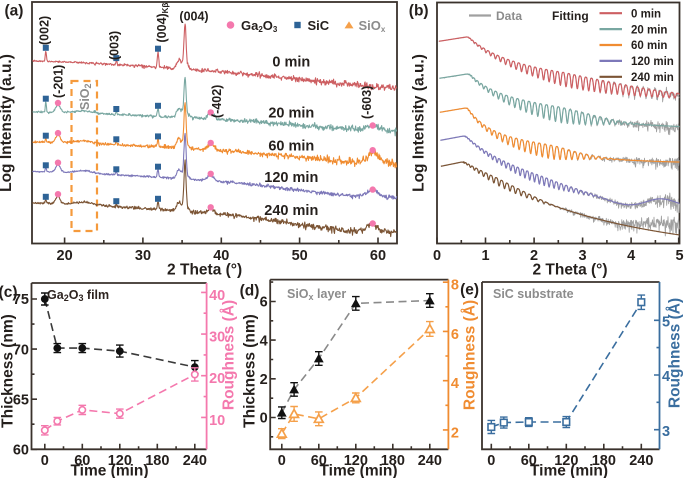 This screenshot has height=478, width=685. I want to click on svg-text: Data, so click(509, 16).